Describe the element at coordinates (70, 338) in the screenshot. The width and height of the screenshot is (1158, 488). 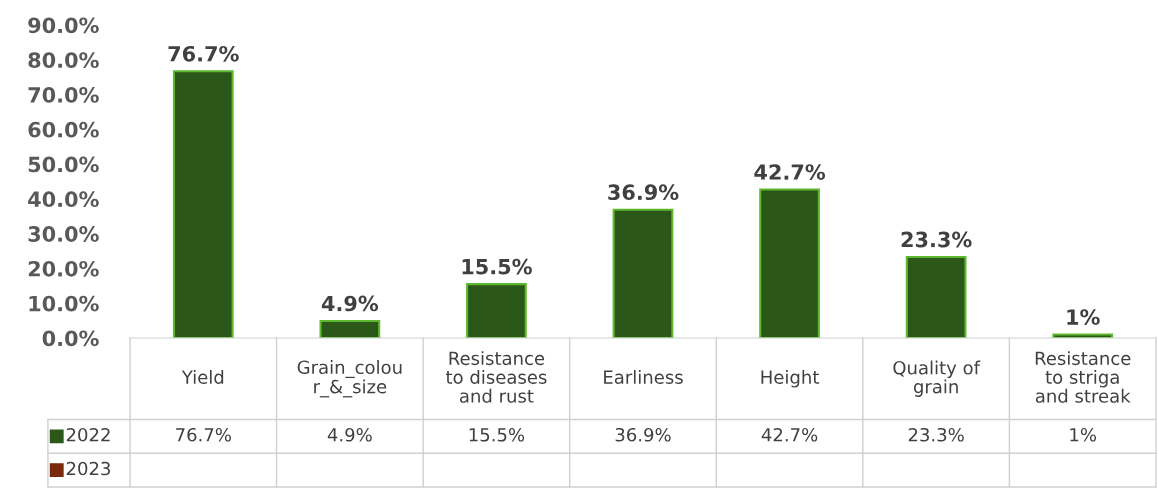
I see `y-tick-label: 0.0%` at that location.